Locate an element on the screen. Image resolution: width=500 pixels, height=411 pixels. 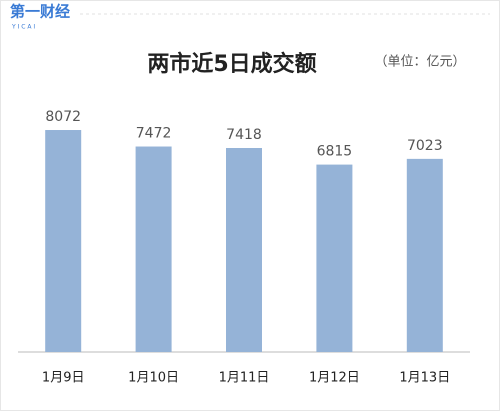
logo: 第一财经 is located at coordinates (40, 12).